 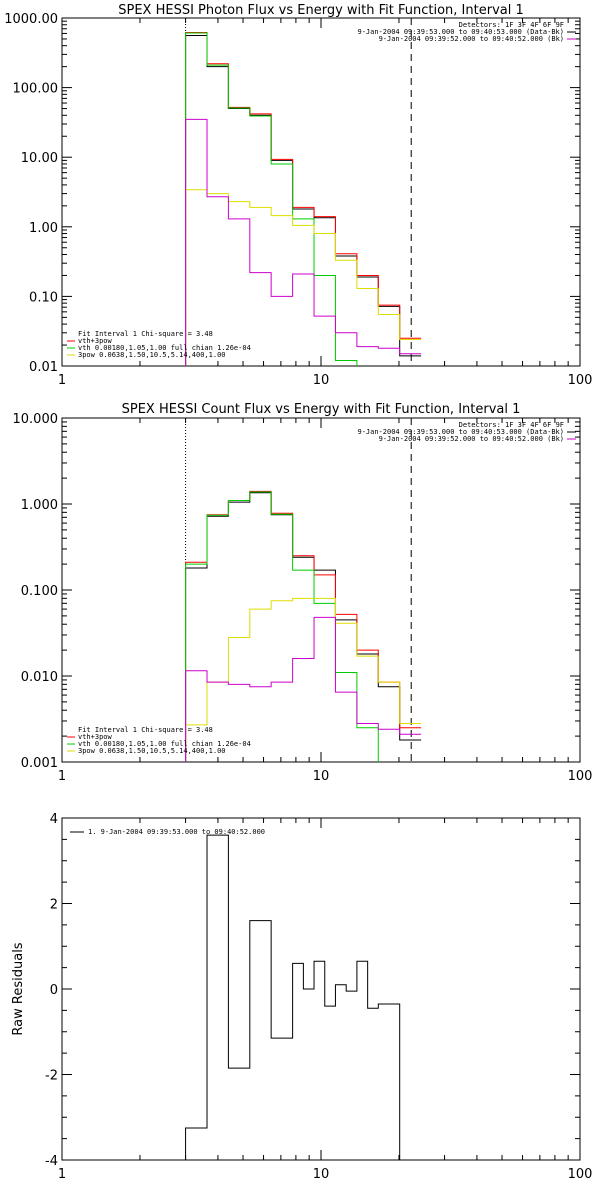 What do you see at coordinates (43, 297) in the screenshot?
I see `y-tick-label: 0.10` at bounding box center [43, 297].